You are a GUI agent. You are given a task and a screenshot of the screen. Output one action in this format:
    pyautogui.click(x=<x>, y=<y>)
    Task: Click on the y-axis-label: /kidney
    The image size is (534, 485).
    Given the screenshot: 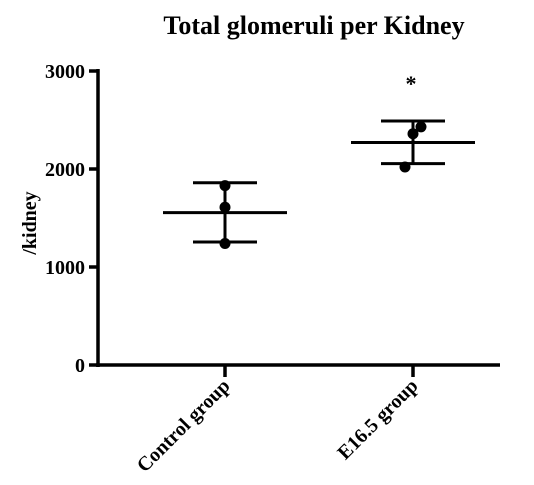 What is the action you would take?
    pyautogui.click(x=30, y=223)
    